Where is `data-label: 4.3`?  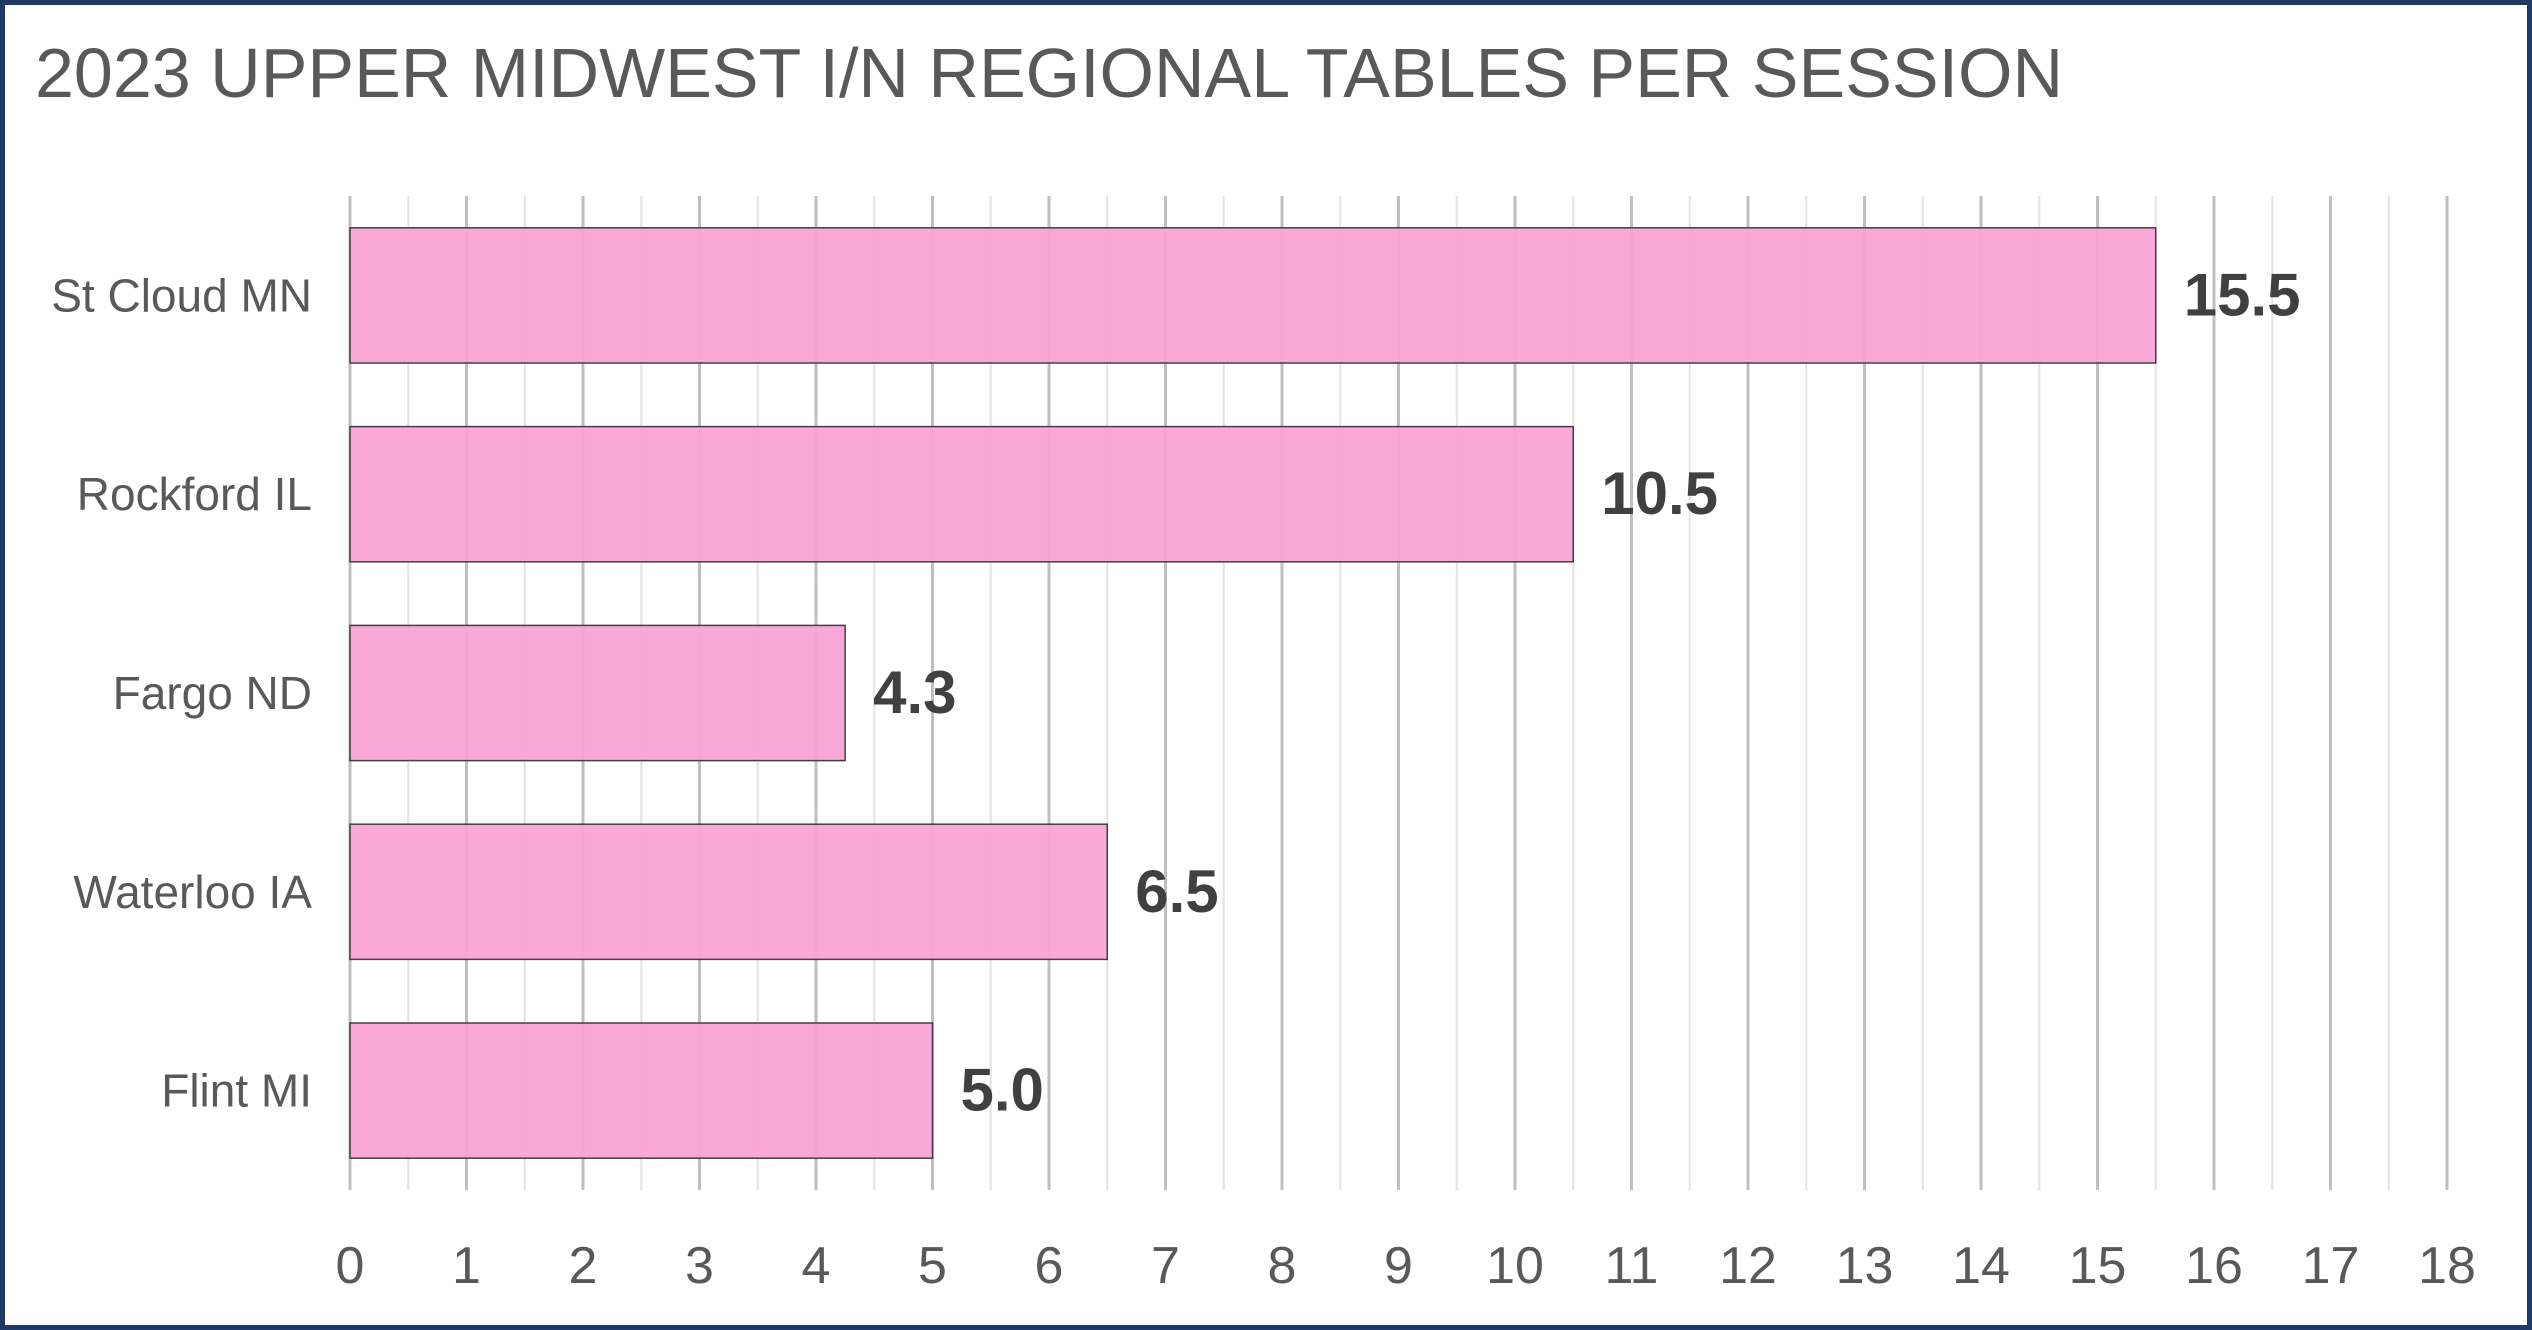
data-label: 4.3 is located at coordinates (914, 692).